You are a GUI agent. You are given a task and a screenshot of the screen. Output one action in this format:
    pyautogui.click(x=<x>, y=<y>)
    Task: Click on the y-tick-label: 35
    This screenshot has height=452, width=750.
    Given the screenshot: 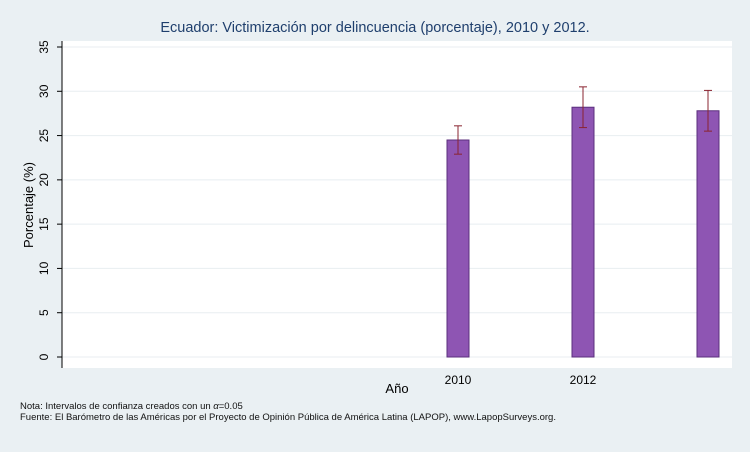 What is the action you would take?
    pyautogui.click(x=44, y=47)
    